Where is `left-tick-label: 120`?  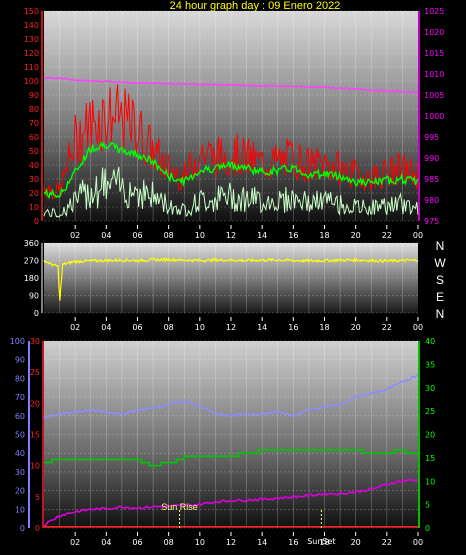
left-tick-label: 120 is located at coordinates (31, 53).